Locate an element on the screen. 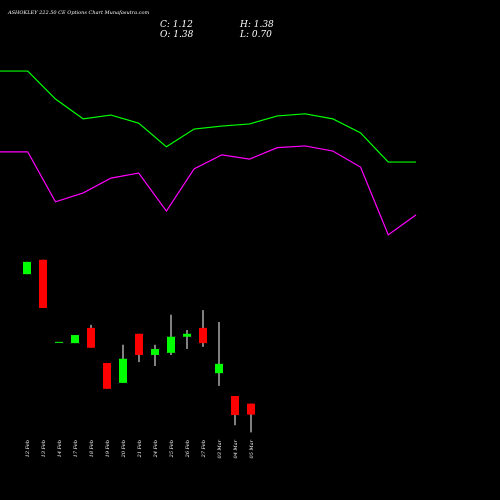  x-tick-label: 24 Feb is located at coordinates (156, 449).